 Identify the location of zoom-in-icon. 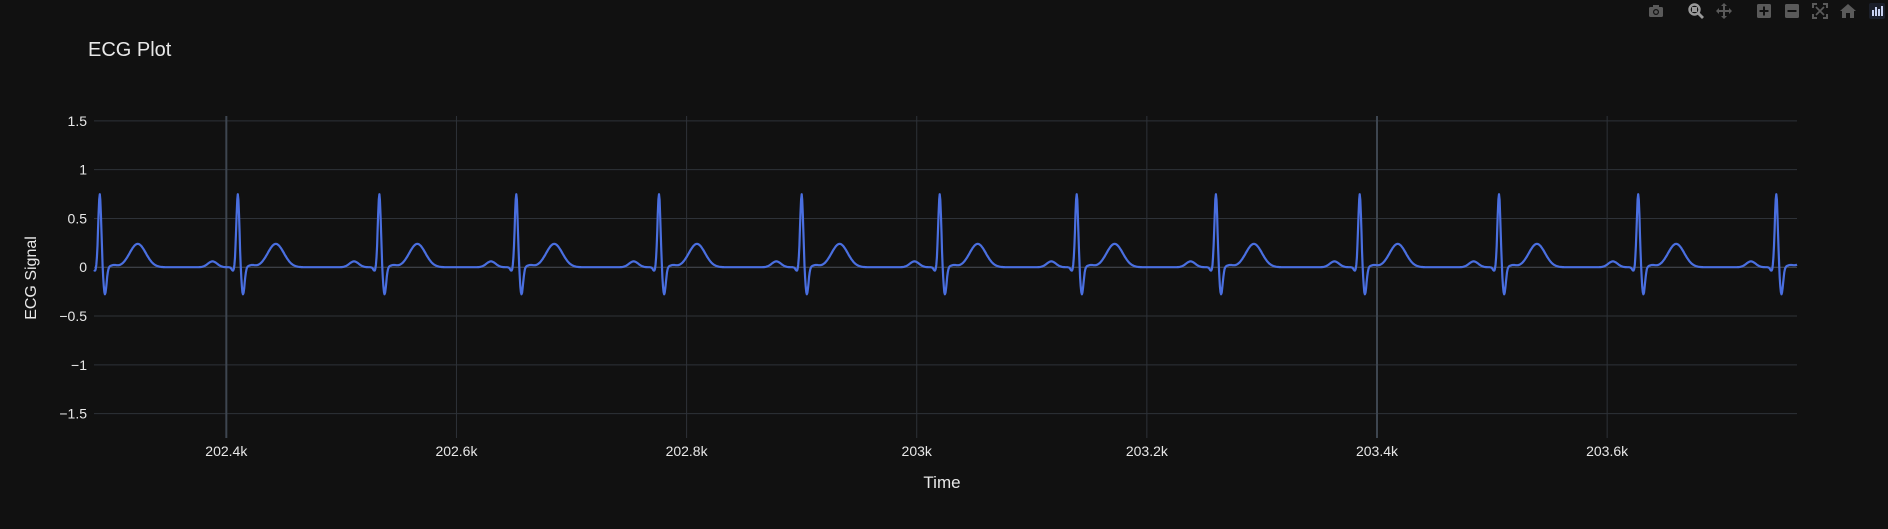
(1764, 11).